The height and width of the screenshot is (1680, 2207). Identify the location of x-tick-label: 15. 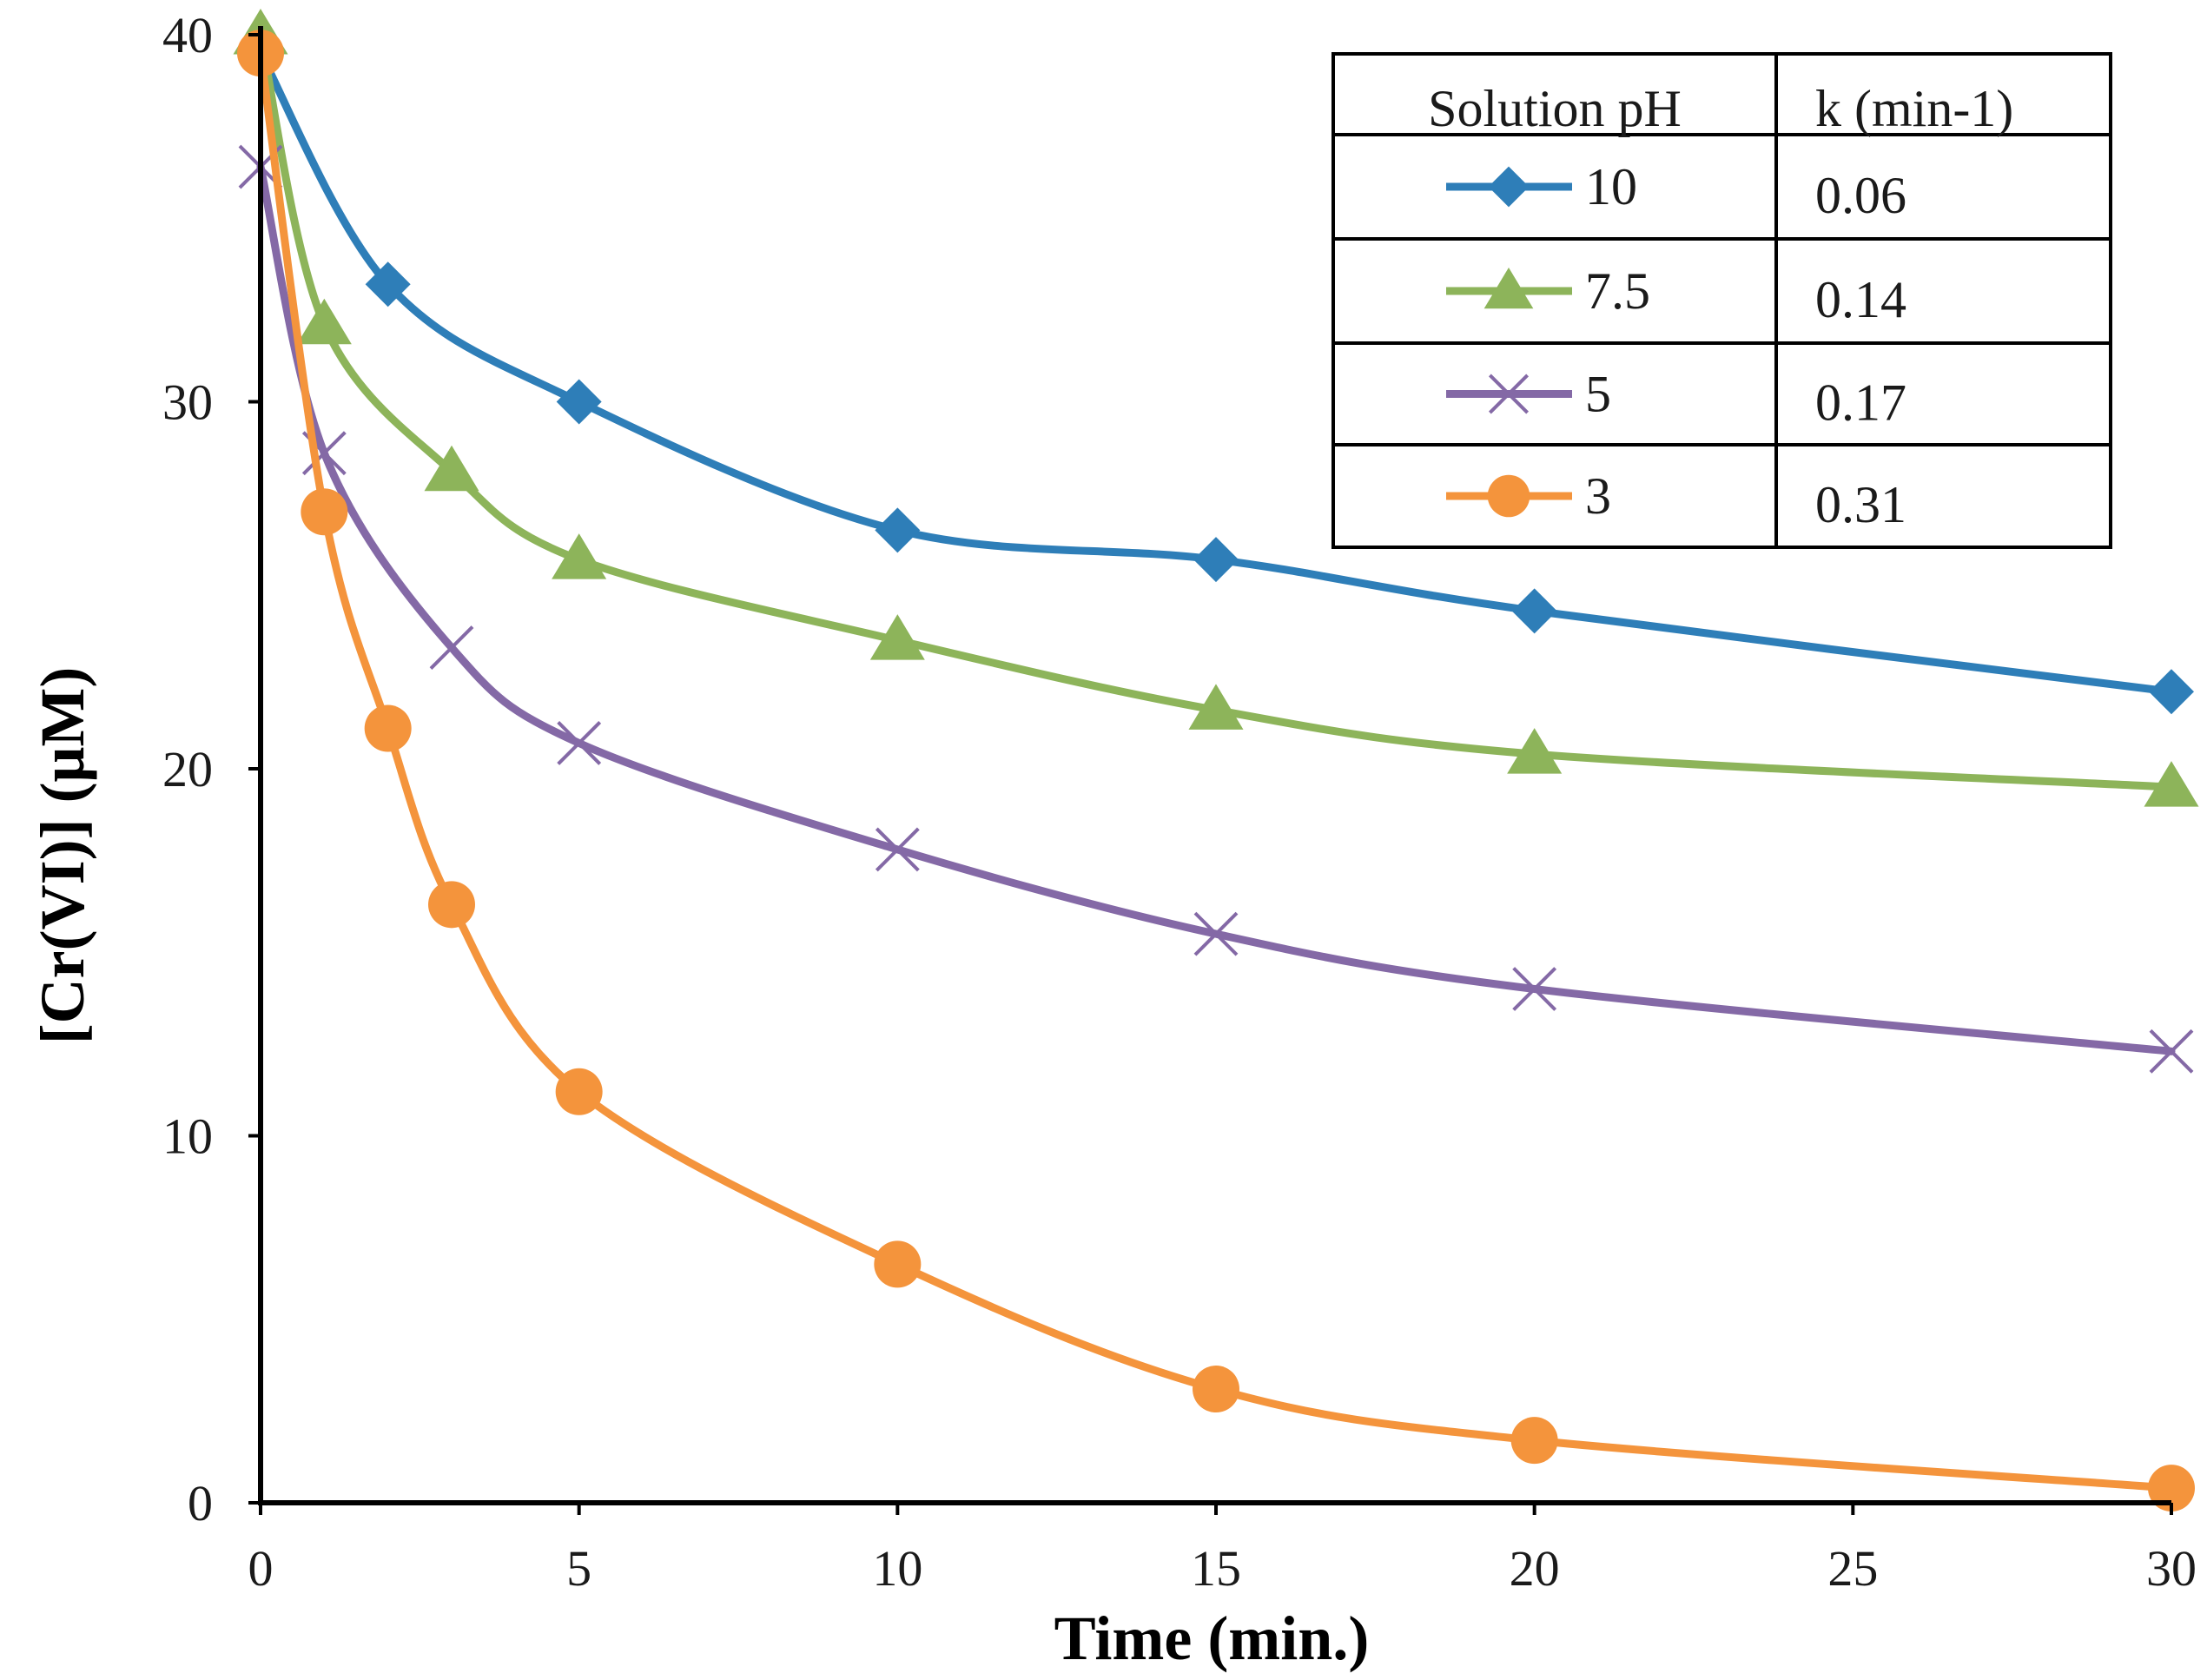
(1216, 1568).